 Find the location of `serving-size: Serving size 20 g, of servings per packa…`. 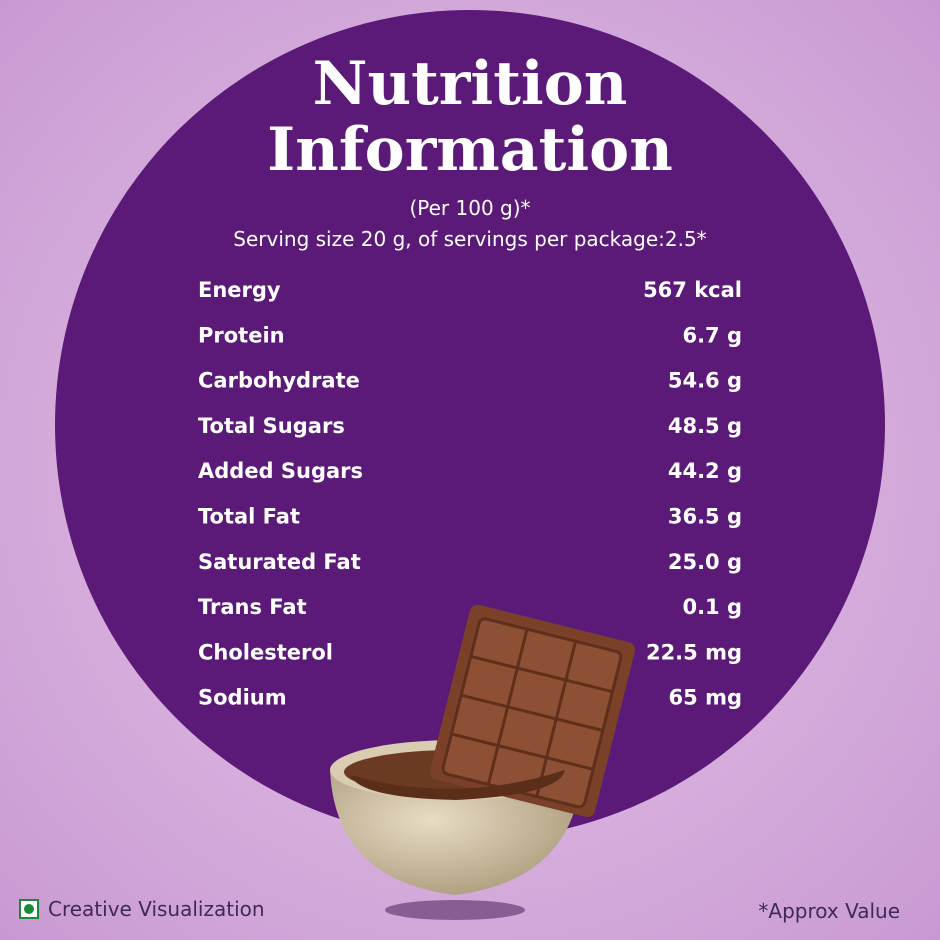

serving-size: Serving size 20 g, of servings per packa… is located at coordinates (469, 239).